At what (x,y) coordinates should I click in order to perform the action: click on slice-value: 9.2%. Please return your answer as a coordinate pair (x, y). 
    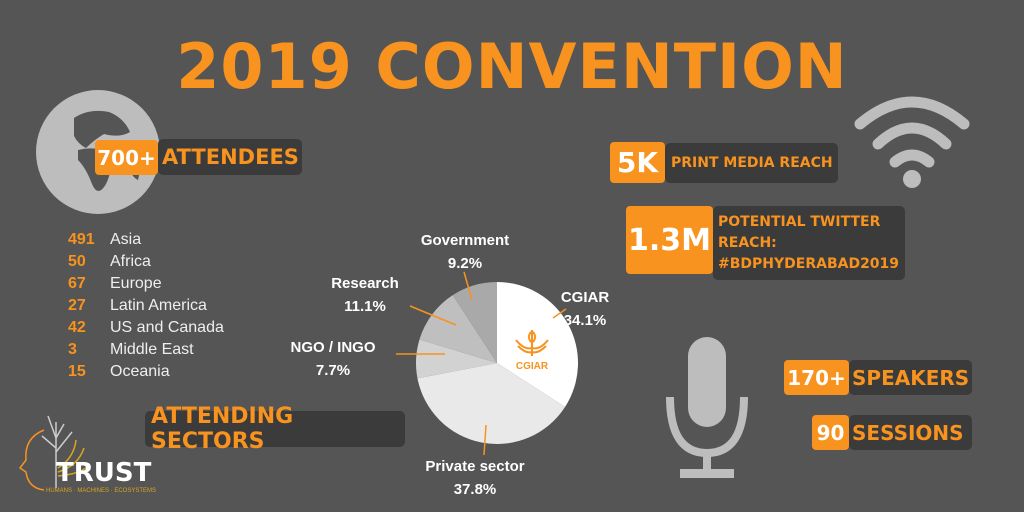
    Looking at the image, I should click on (465, 263).